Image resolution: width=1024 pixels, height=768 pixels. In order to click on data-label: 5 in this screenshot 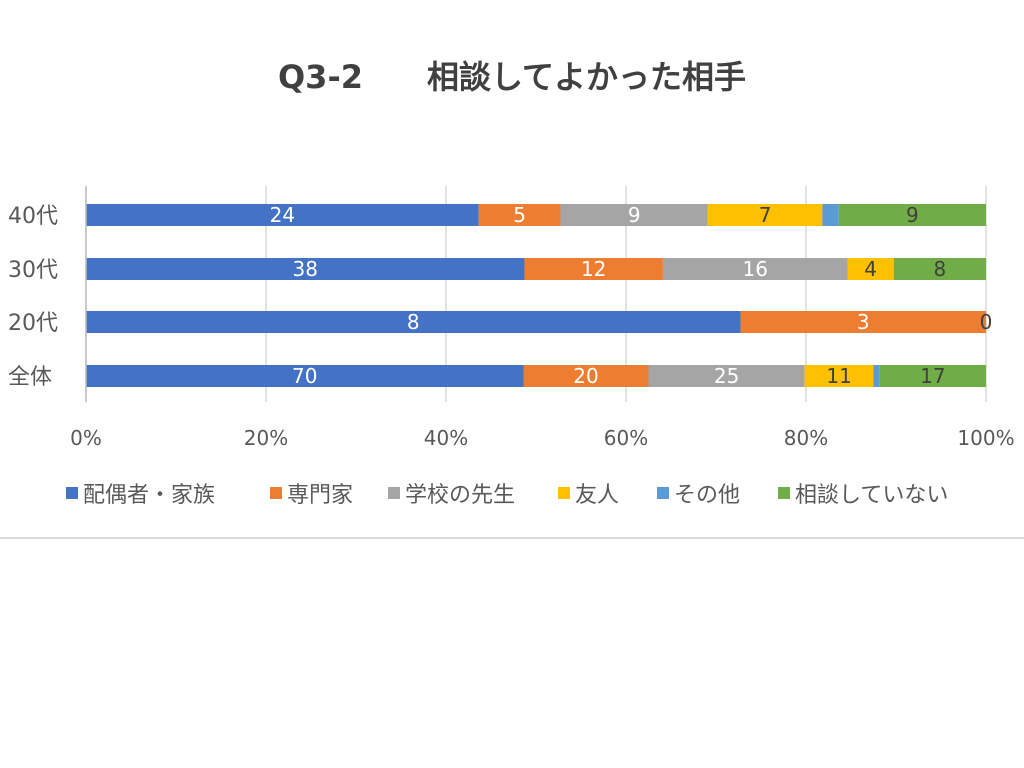, I will do `click(519, 215)`.